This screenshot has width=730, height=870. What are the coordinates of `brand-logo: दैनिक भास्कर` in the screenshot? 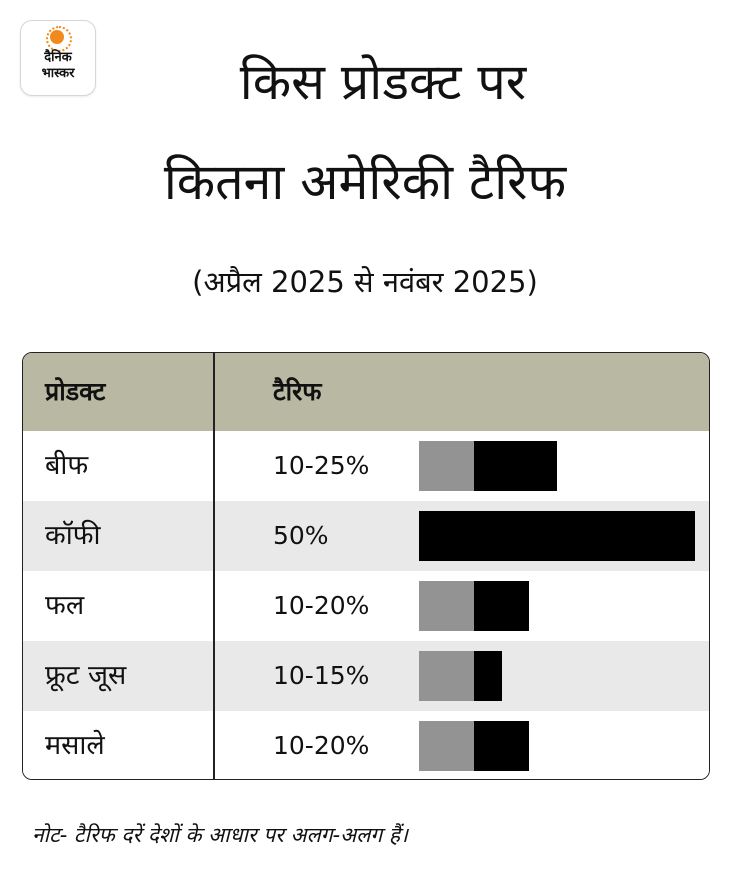 It's located at (58, 58).